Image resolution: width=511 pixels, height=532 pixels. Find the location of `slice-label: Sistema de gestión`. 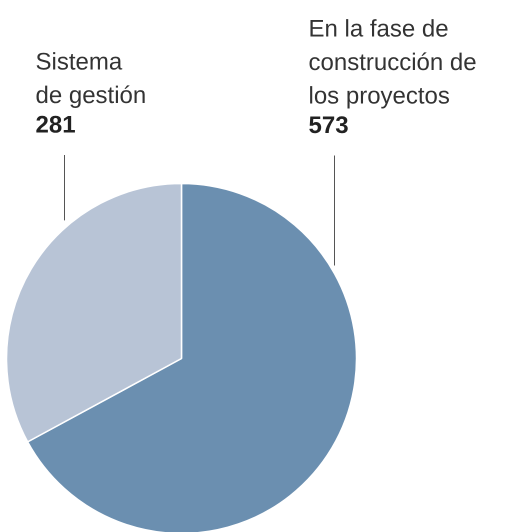

slice-label: Sistema de gestión is located at coordinates (91, 78).